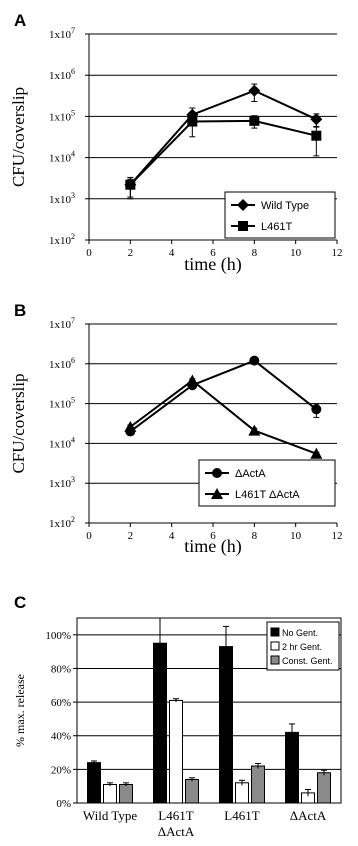 The height and width of the screenshot is (846, 358). I want to click on y-tick-label: 20%, so click(61, 770).